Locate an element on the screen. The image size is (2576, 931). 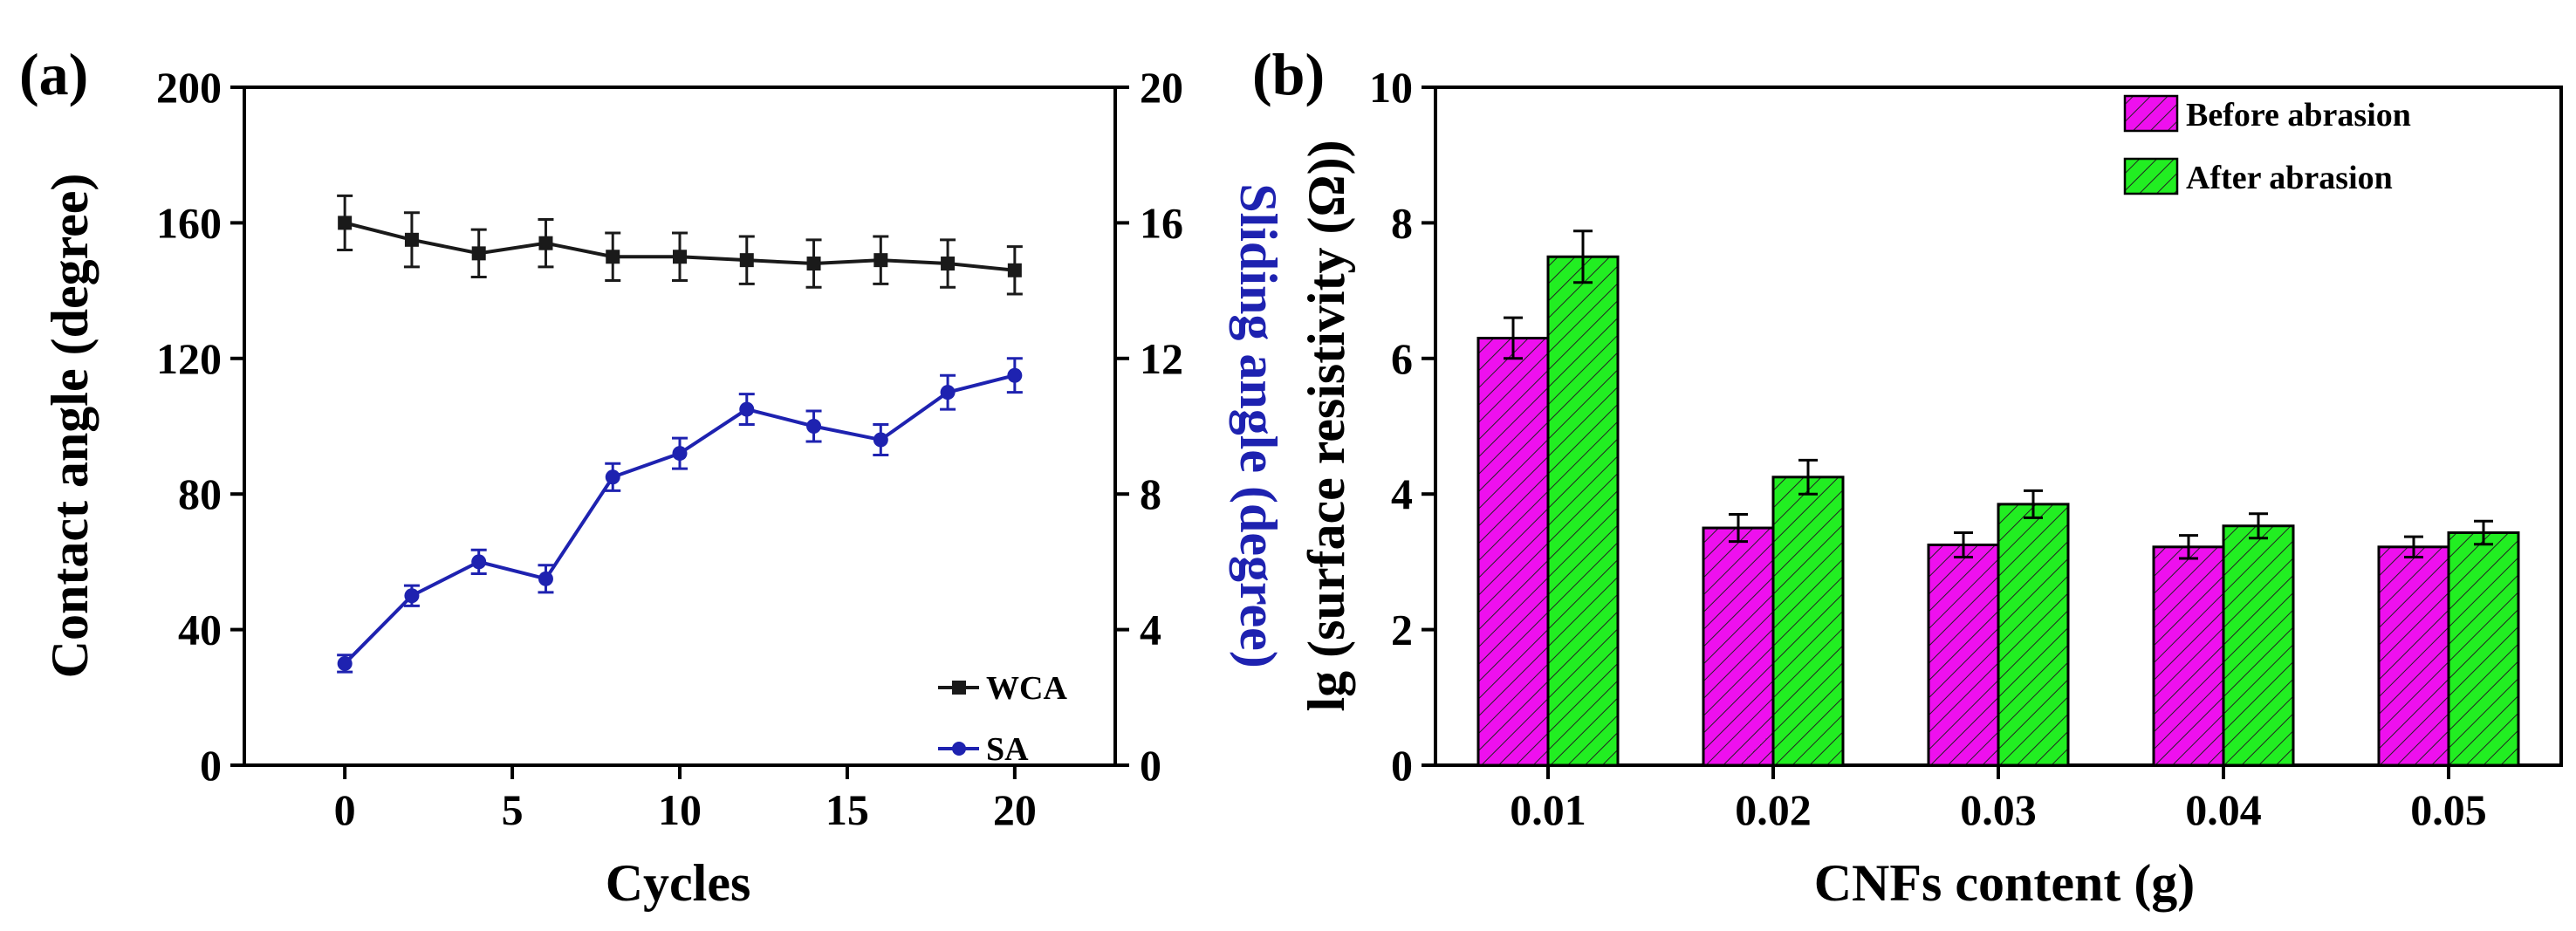
x-tick-label: 10 is located at coordinates (680, 809).